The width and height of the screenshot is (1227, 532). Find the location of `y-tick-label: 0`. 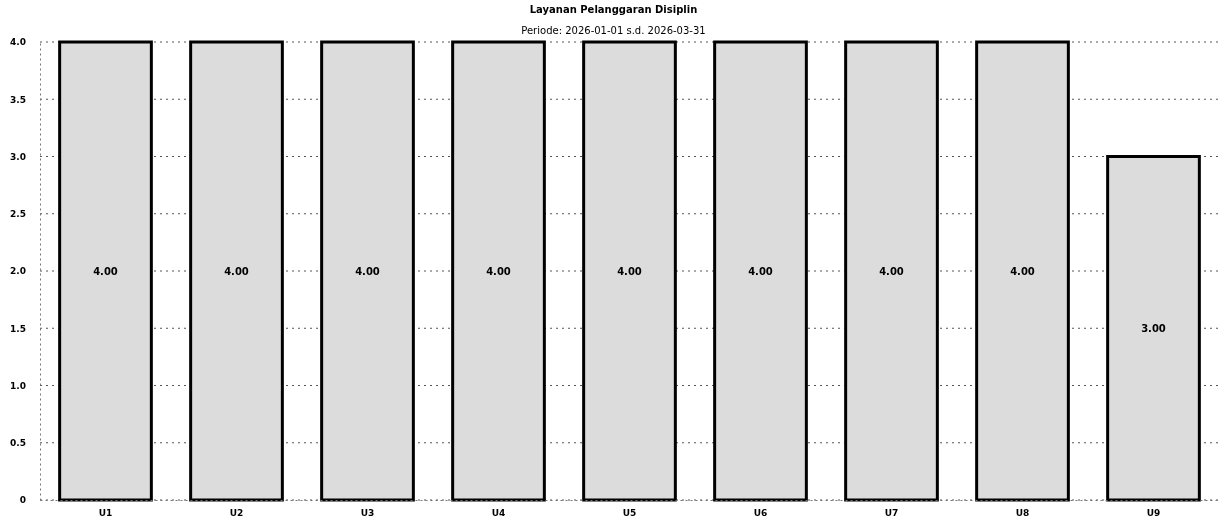

y-tick-label: 0 is located at coordinates (22, 500).